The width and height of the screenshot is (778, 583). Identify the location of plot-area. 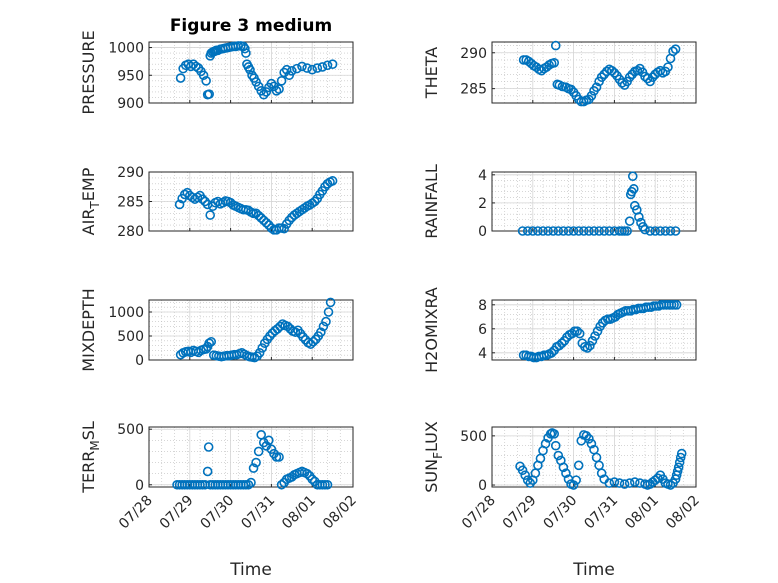
(594, 201).